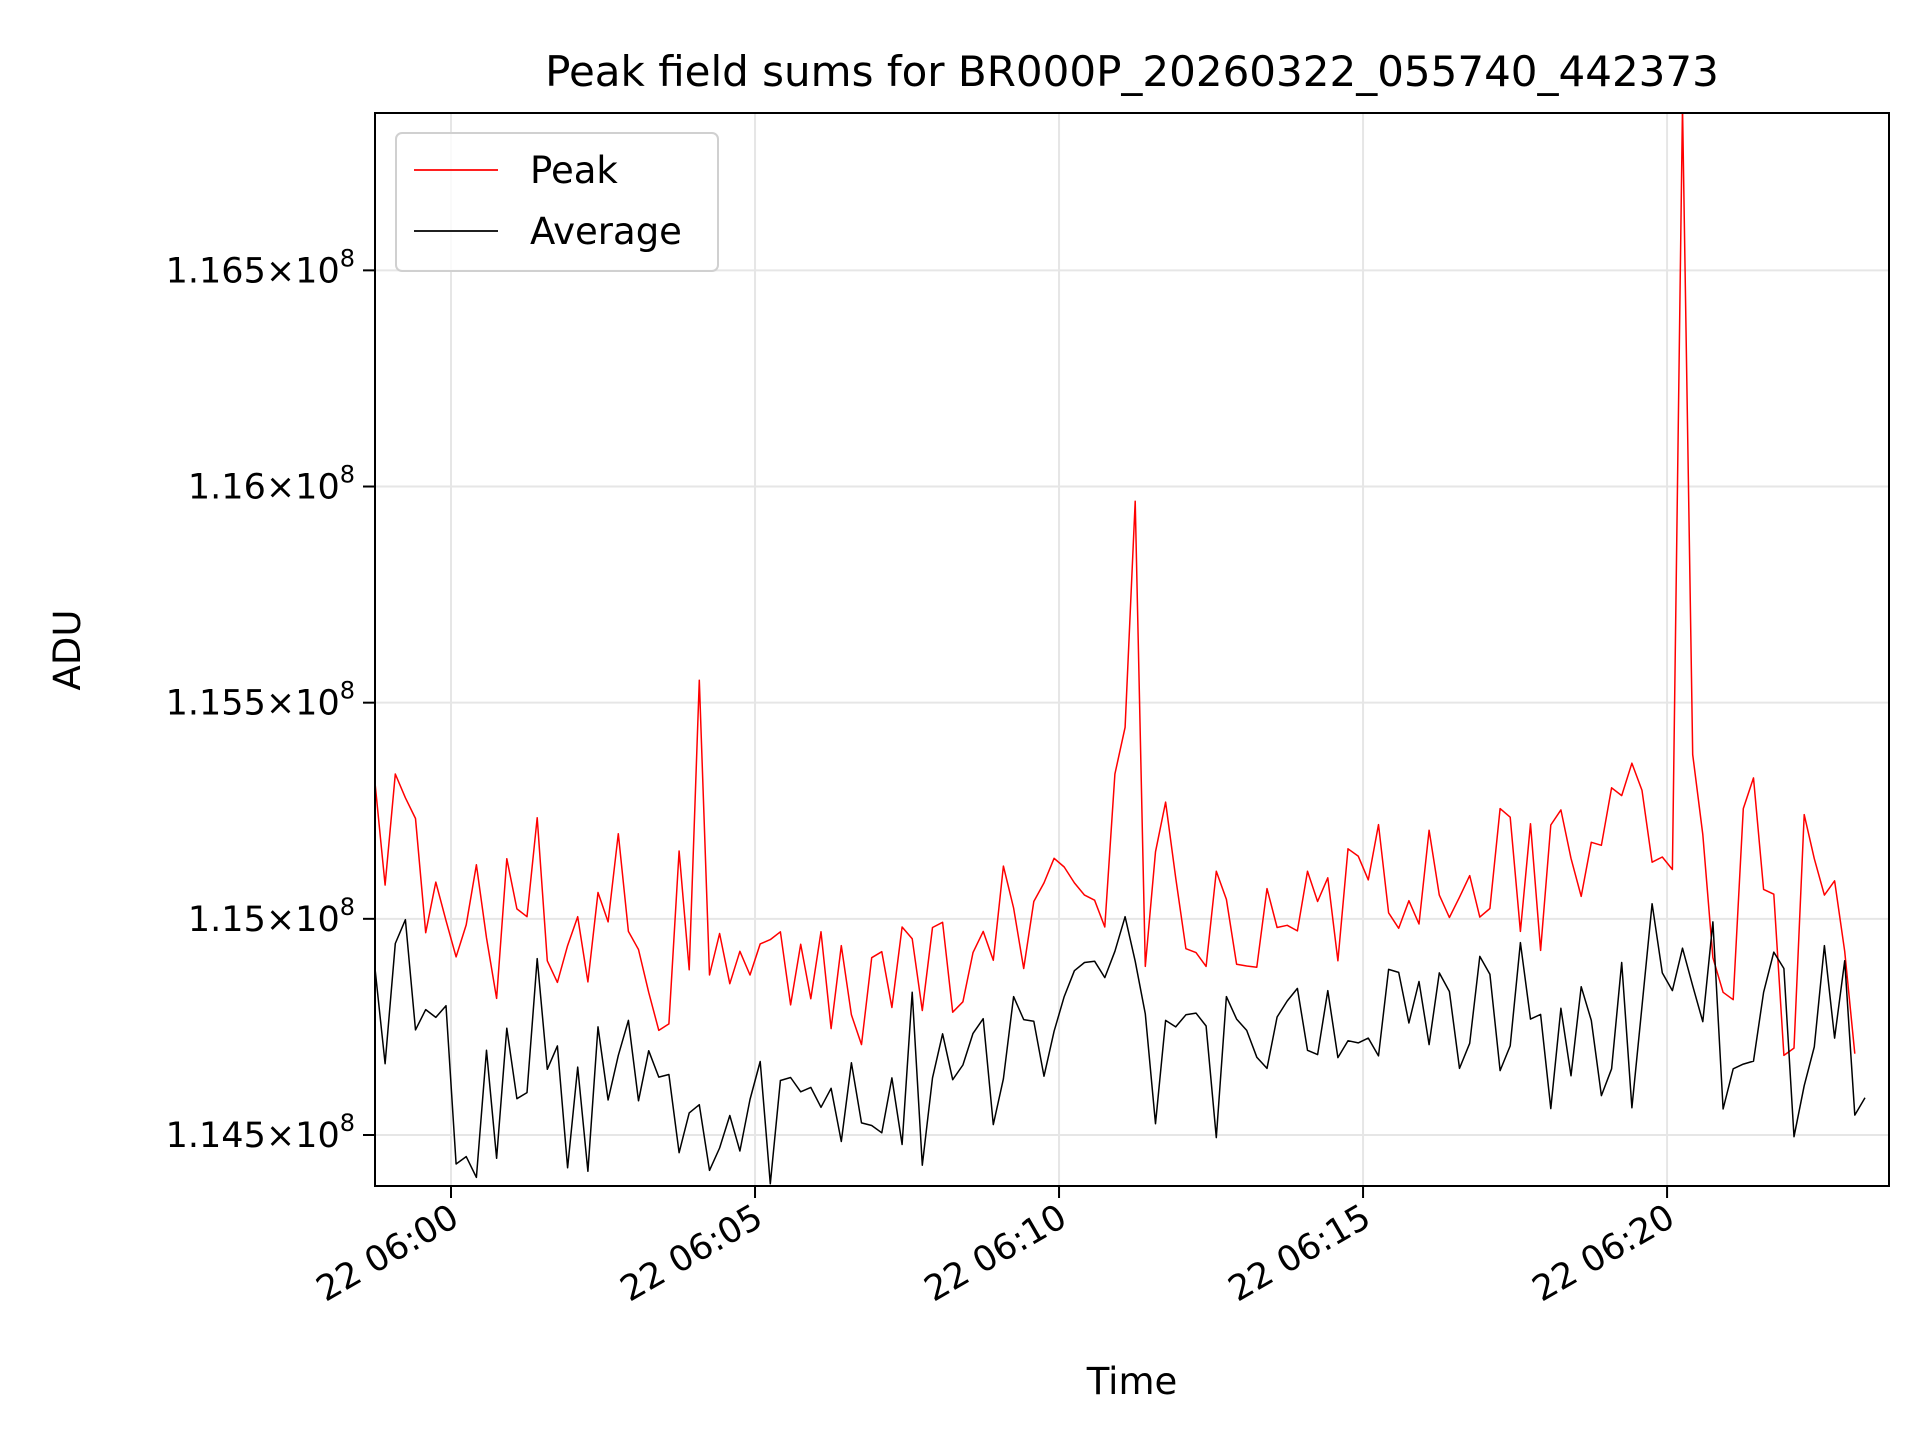 This screenshot has height=1440, width=1920. Describe the element at coordinates (996, 1253) in the screenshot. I see `x-tick-label: 22 06:10` at that location.